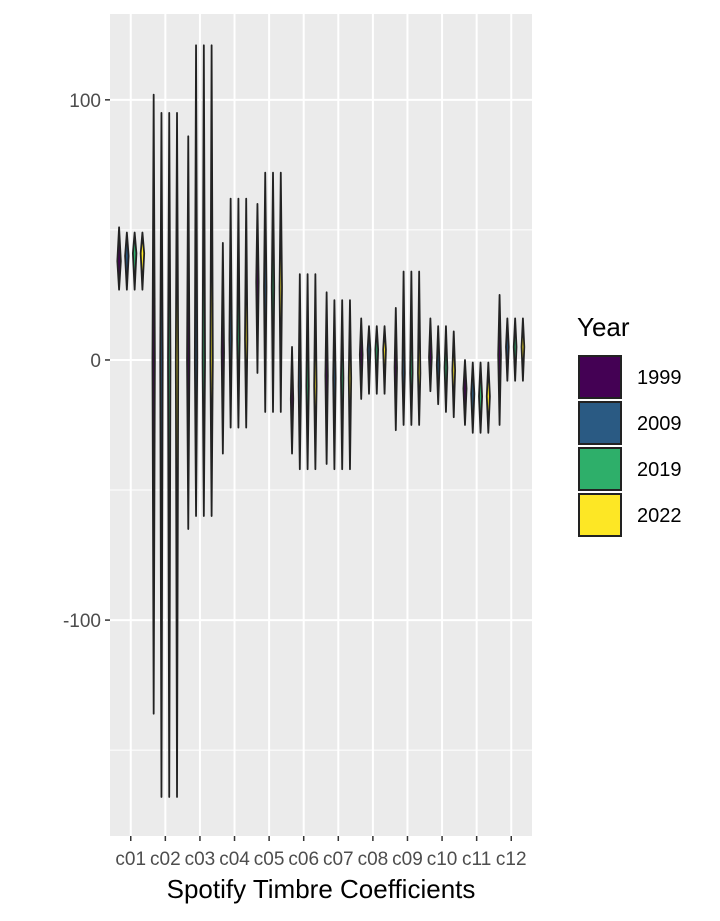 The height and width of the screenshot is (921, 720). Describe the element at coordinates (523, 349) in the screenshot. I see `violin-2022-c12` at that location.